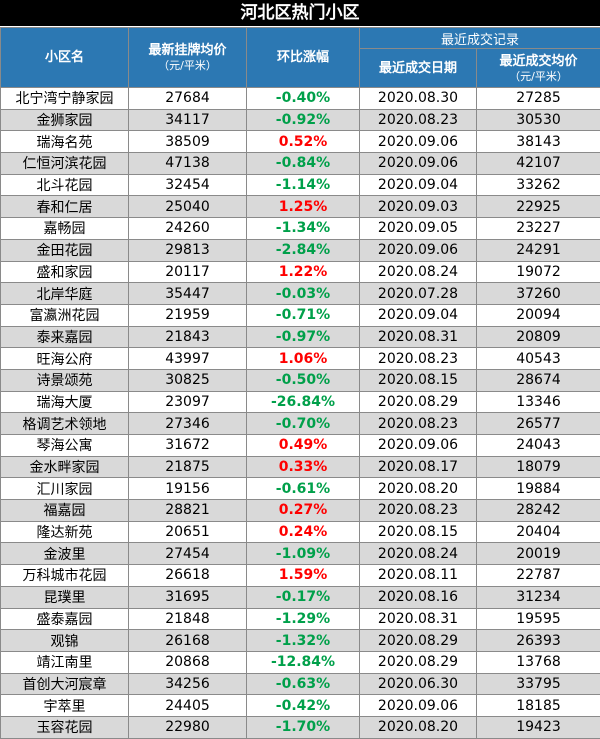  Describe the element at coordinates (538, 164) in the screenshot. I see `deal-price-cell: 42107` at that location.